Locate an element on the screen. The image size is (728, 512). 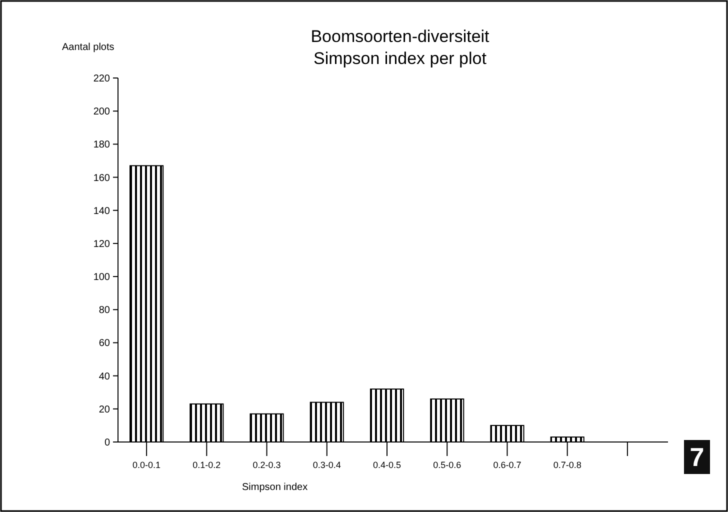
x-tick-label: 0.3-0.4 is located at coordinates (326, 465).